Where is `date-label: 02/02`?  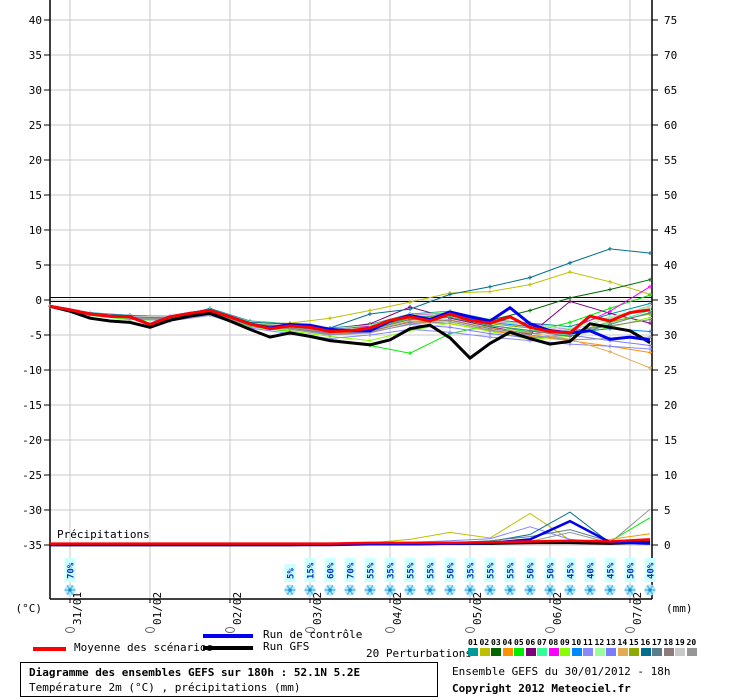
date-label: 02/02 is located at coordinates (237, 608).